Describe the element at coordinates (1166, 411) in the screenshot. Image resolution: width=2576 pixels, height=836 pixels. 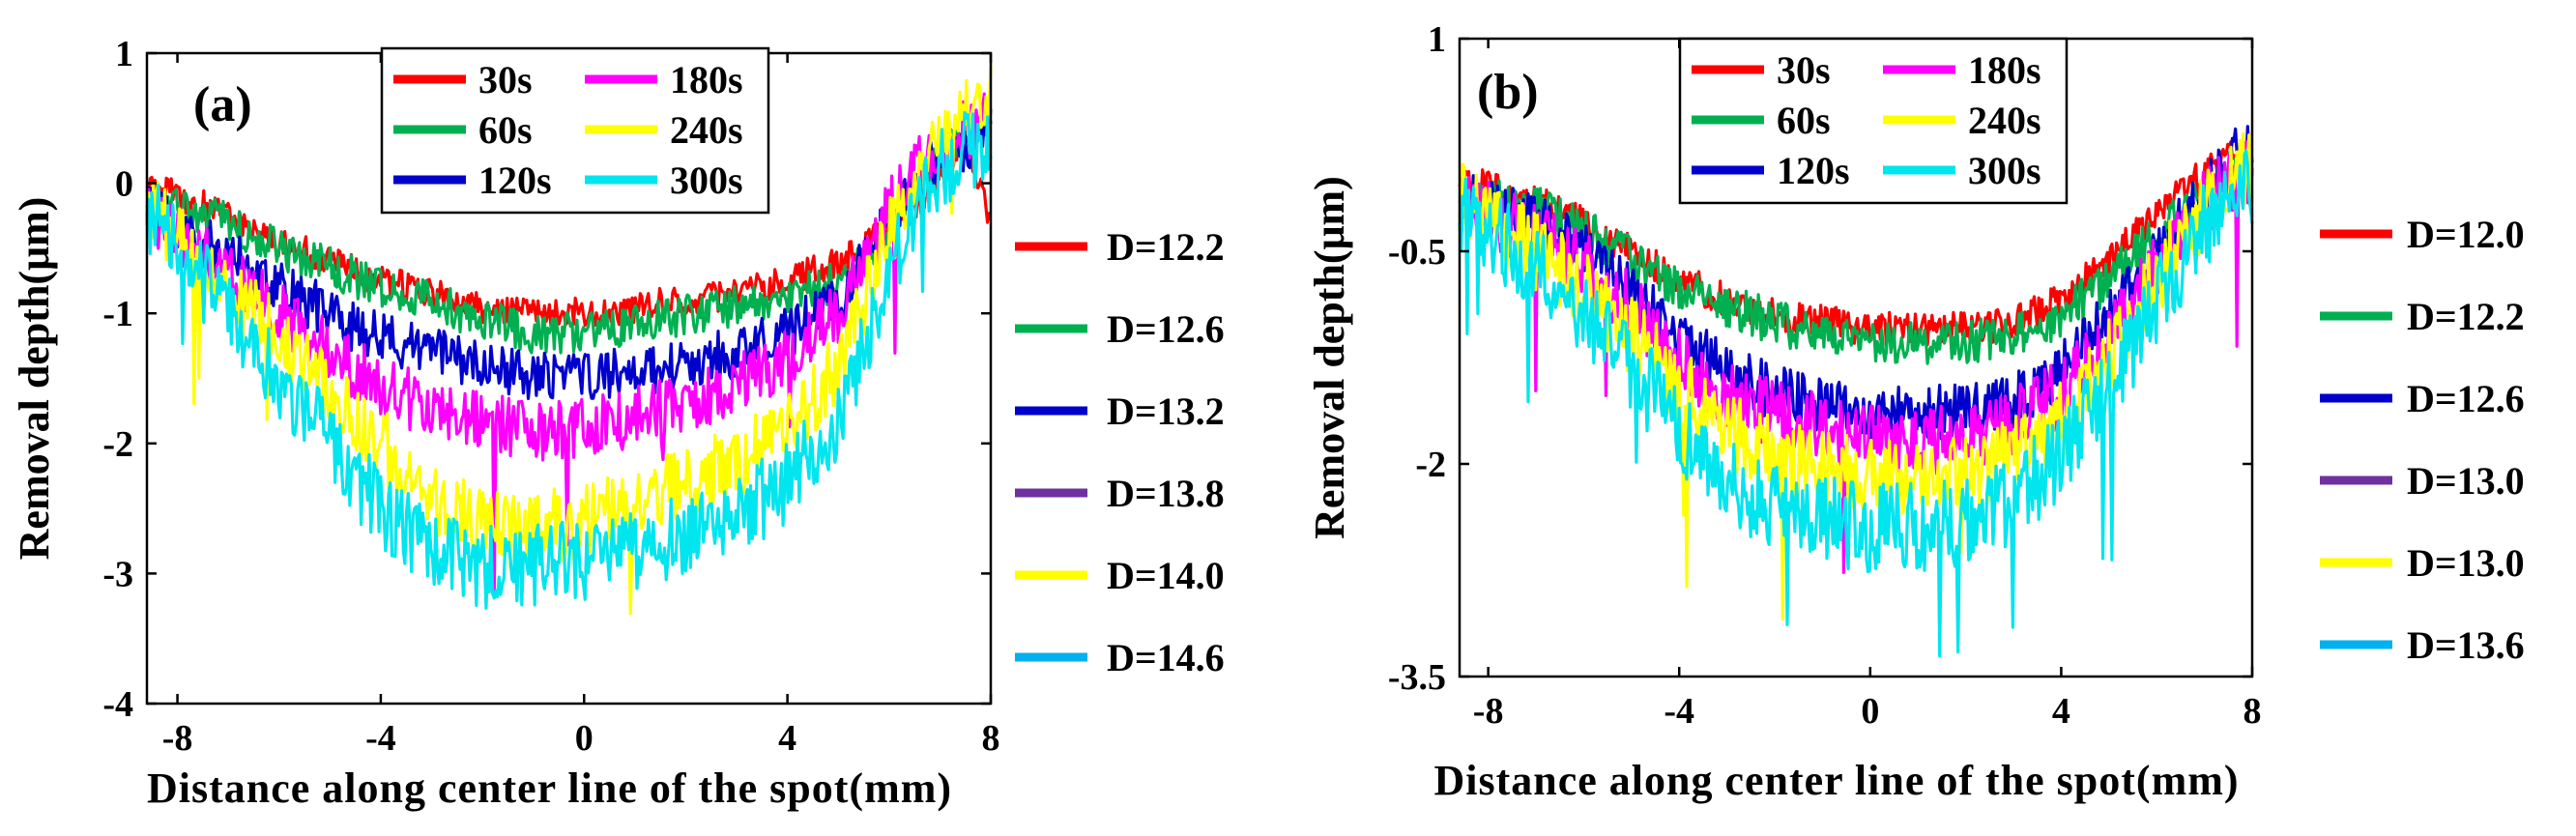
I see `side-legend-label: D=13.2` at that location.